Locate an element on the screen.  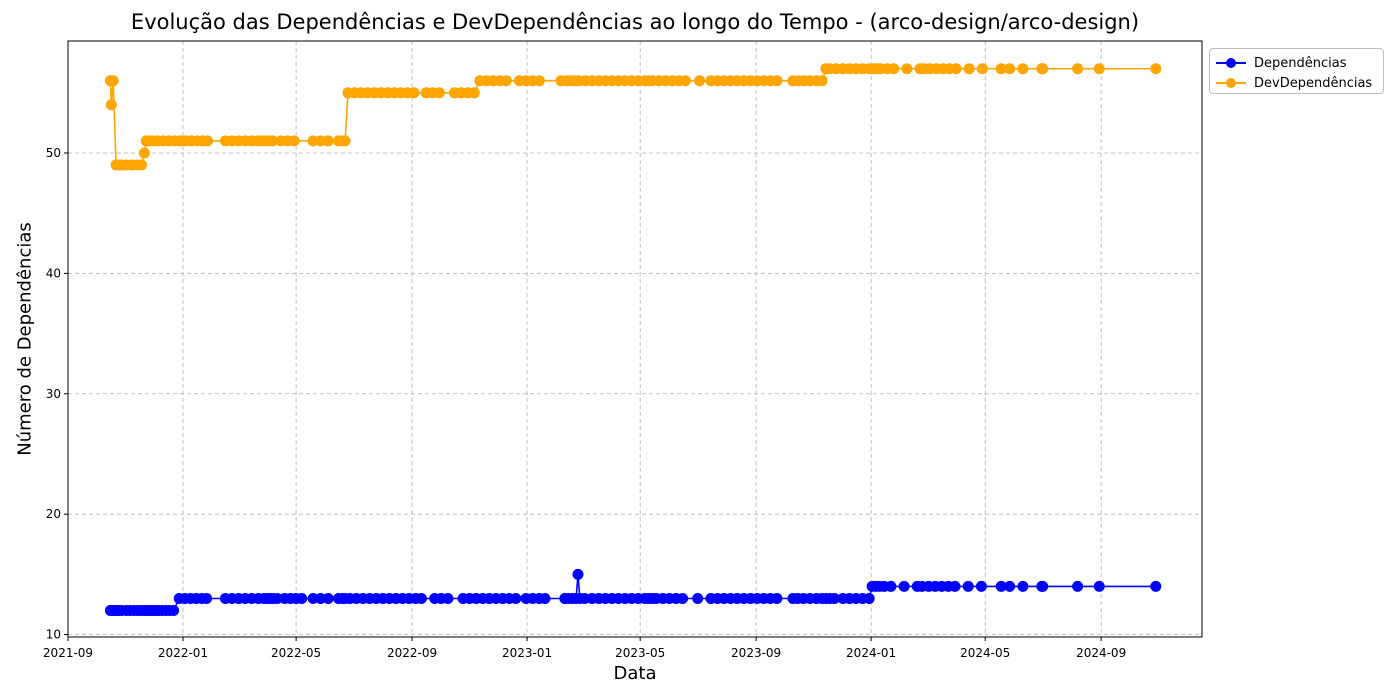
x-axis-label: Data is located at coordinates (635, 673).